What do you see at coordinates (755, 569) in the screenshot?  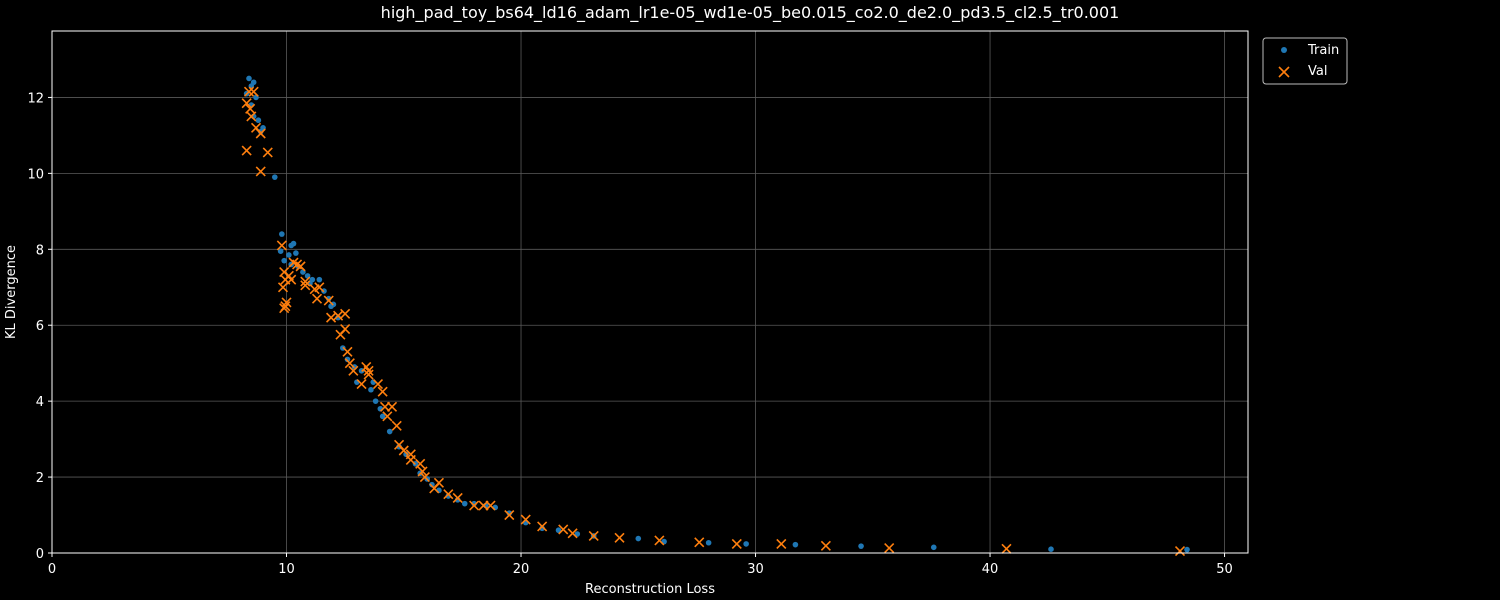 I see `x-tick-label: 30` at bounding box center [755, 569].